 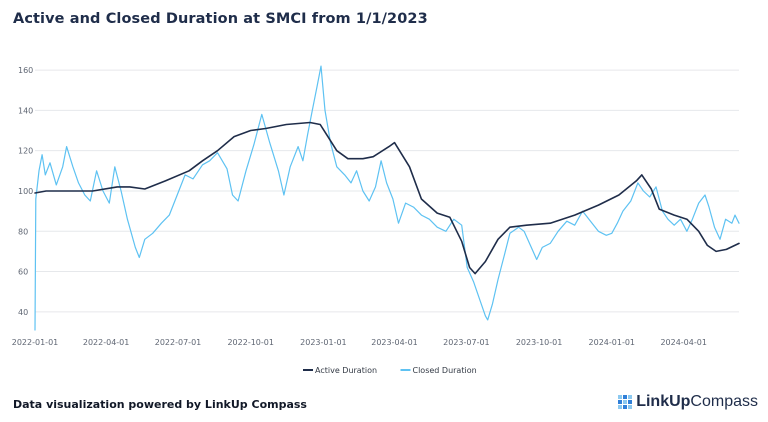 I want to click on y-tick-label: 140, so click(x=25, y=110).